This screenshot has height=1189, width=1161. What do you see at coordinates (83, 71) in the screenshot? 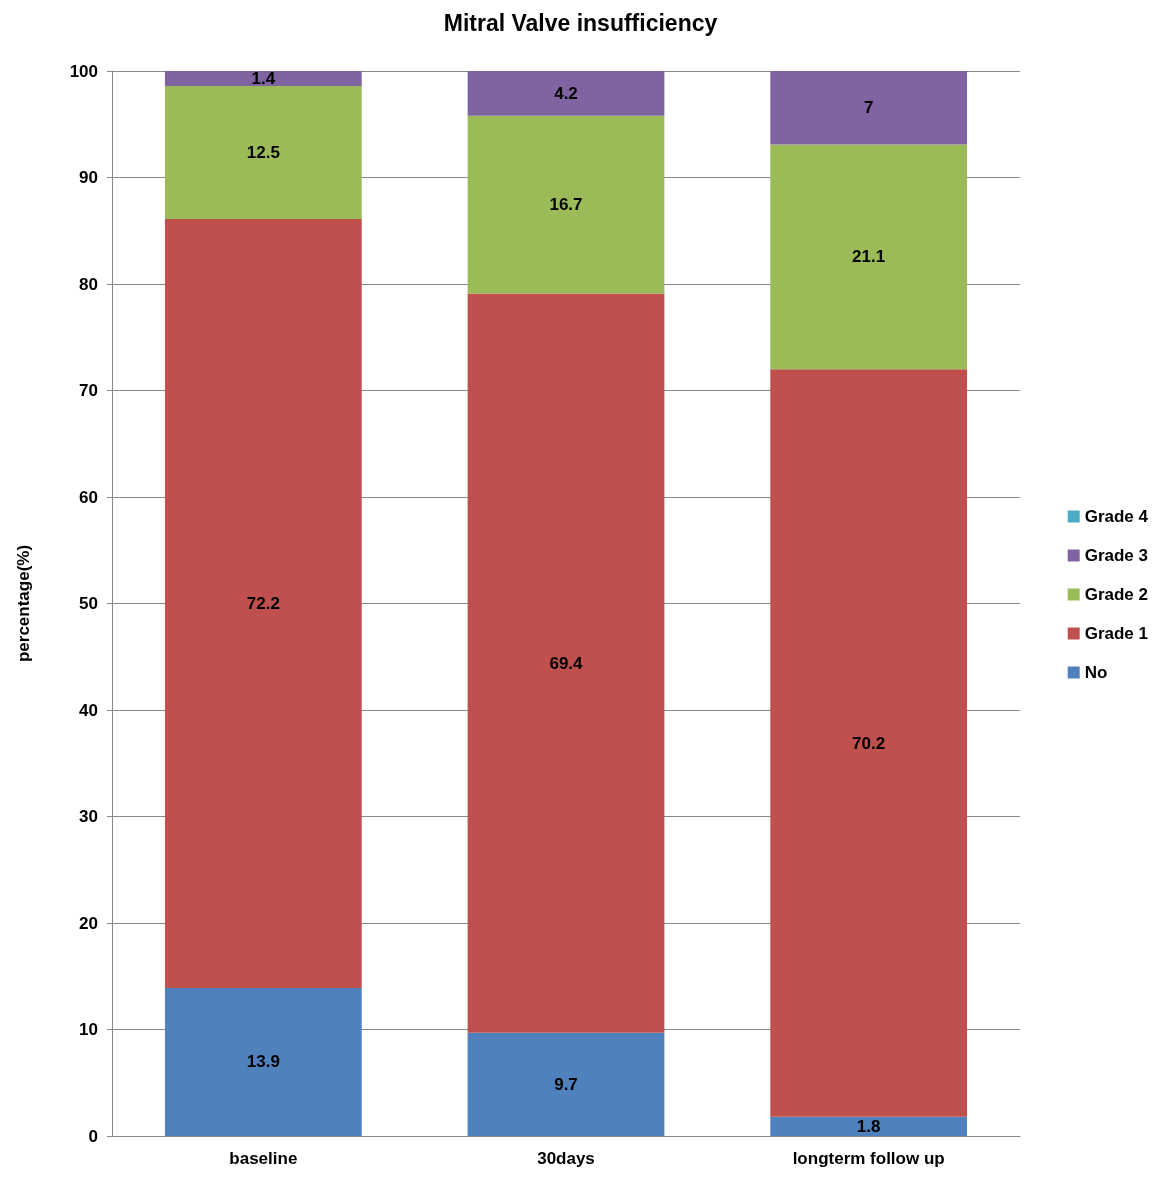
I see `y-tick-label: 100` at bounding box center [83, 71].